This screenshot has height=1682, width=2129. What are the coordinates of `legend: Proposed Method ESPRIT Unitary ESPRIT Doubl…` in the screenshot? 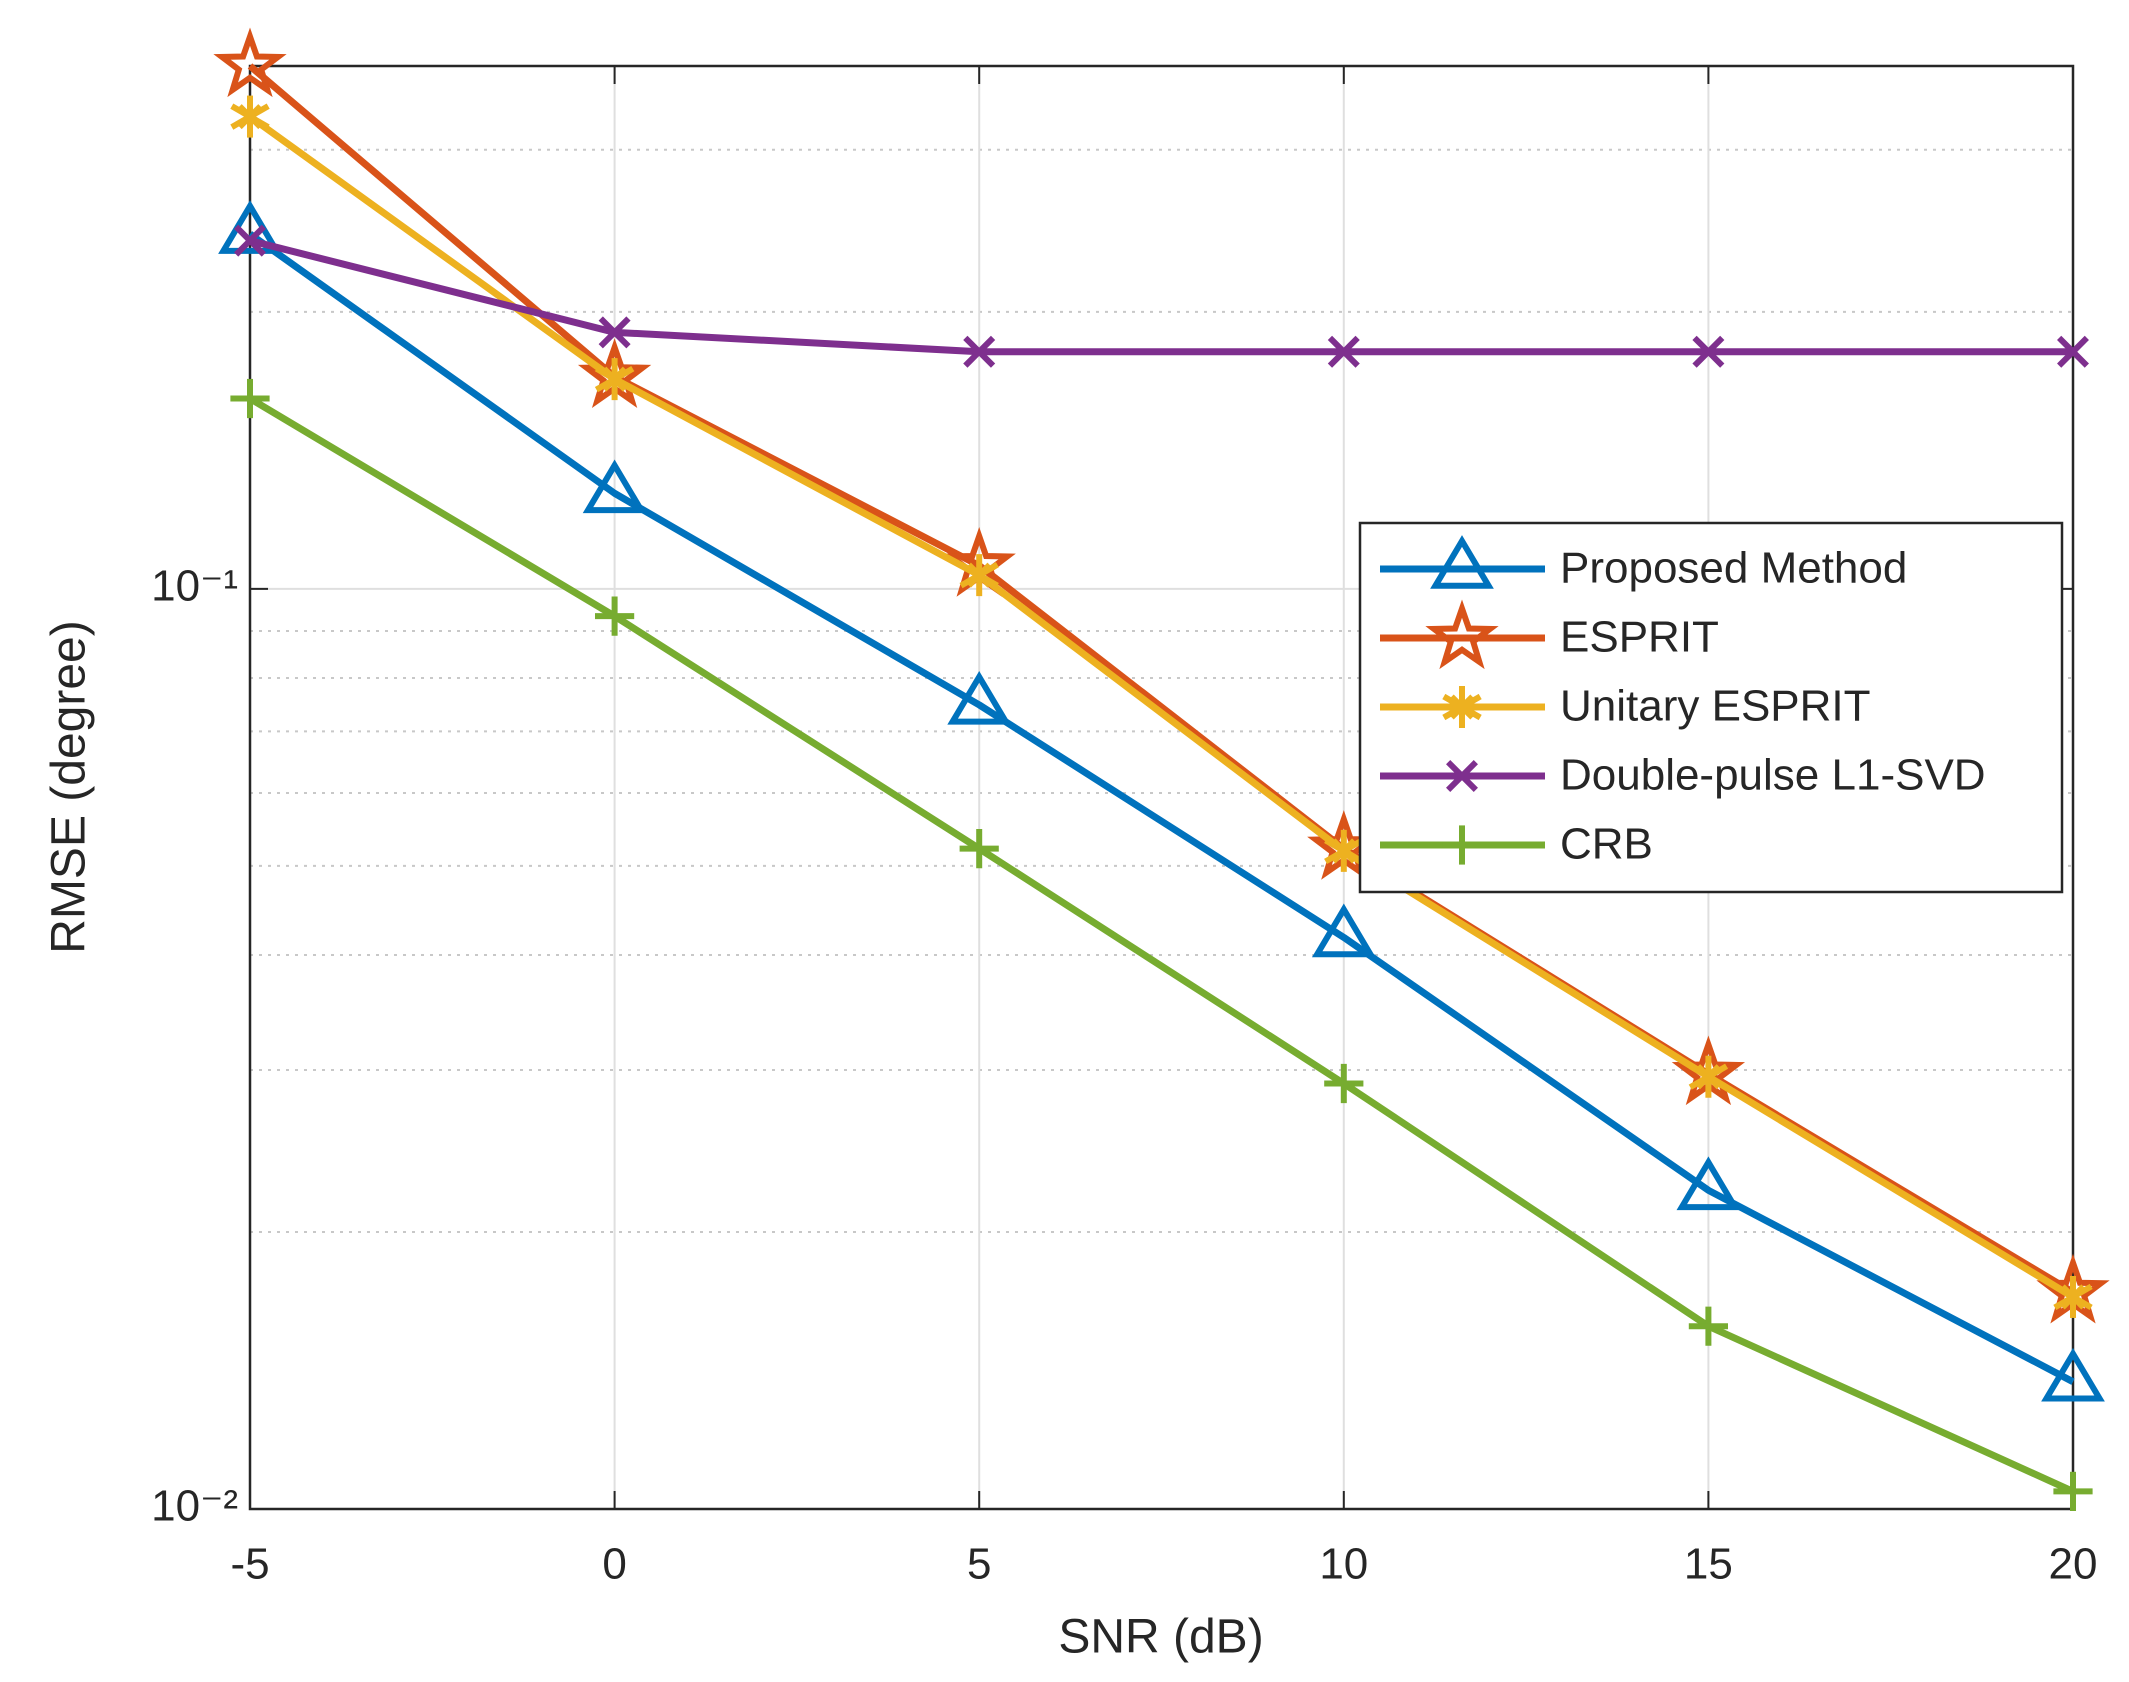 It's located at (1711, 707).